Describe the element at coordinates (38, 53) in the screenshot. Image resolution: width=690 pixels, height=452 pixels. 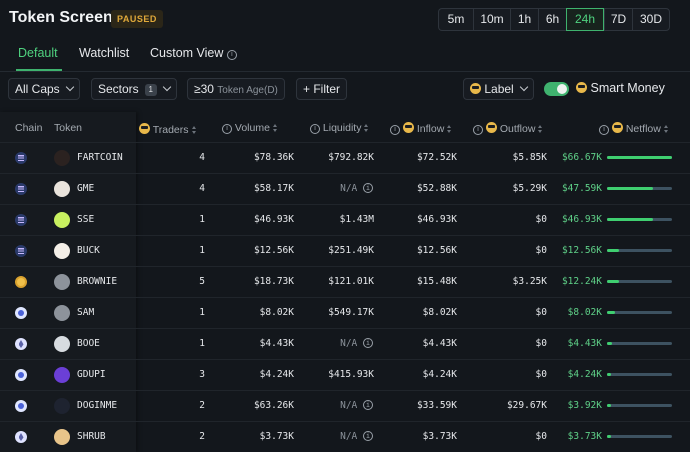
I see `tab-default: Default` at that location.